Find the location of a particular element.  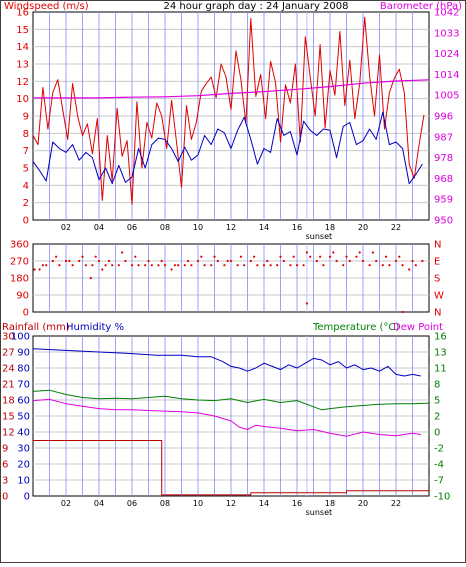

hour-tick-label: 20 is located at coordinates (363, 227).